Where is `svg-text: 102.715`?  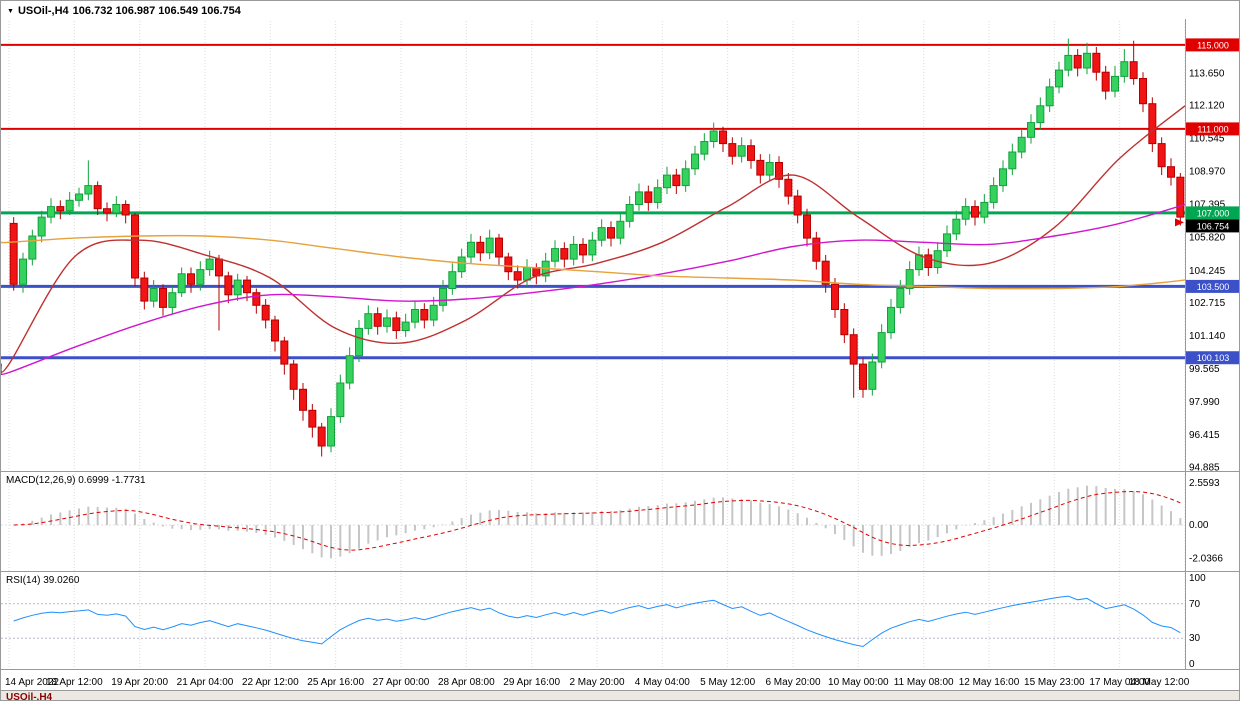
svg-text: 102.715 is located at coordinates (1207, 303).